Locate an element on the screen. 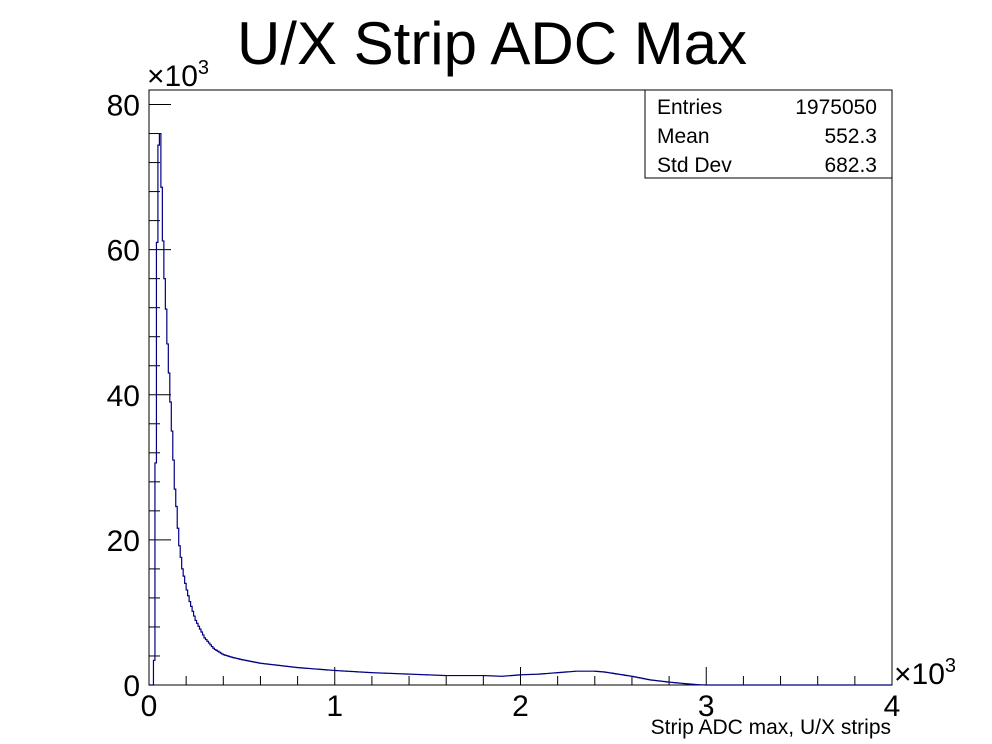 The width and height of the screenshot is (992, 744). x-axis-label: Strip ADC max, U/X strips is located at coordinates (771, 727).